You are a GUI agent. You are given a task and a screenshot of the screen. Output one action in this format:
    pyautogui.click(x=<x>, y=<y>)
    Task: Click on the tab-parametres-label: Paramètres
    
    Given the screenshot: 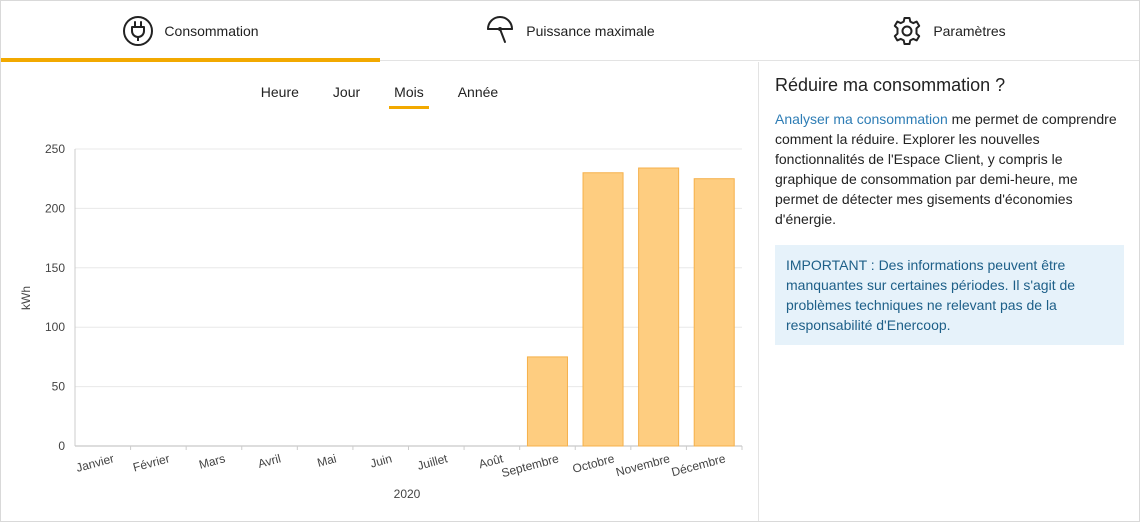 What is the action you would take?
    pyautogui.click(x=969, y=31)
    